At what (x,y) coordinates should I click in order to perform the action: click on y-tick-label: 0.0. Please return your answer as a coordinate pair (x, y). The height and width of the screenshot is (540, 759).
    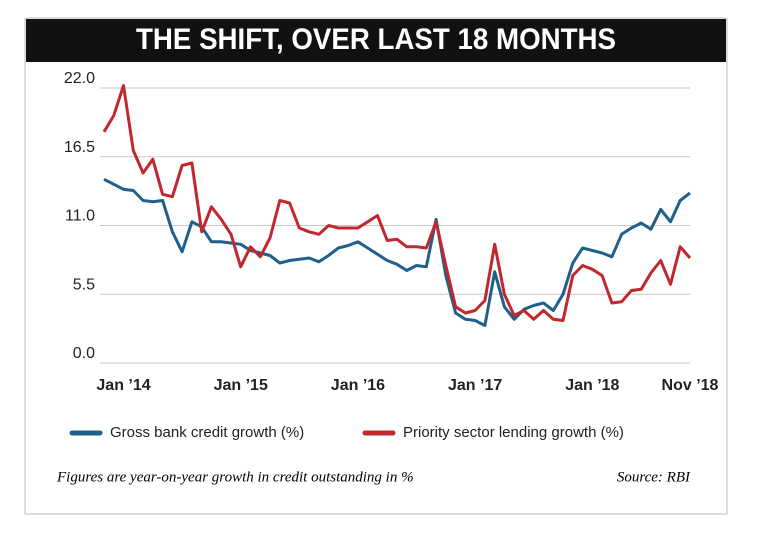
    Looking at the image, I should click on (84, 353).